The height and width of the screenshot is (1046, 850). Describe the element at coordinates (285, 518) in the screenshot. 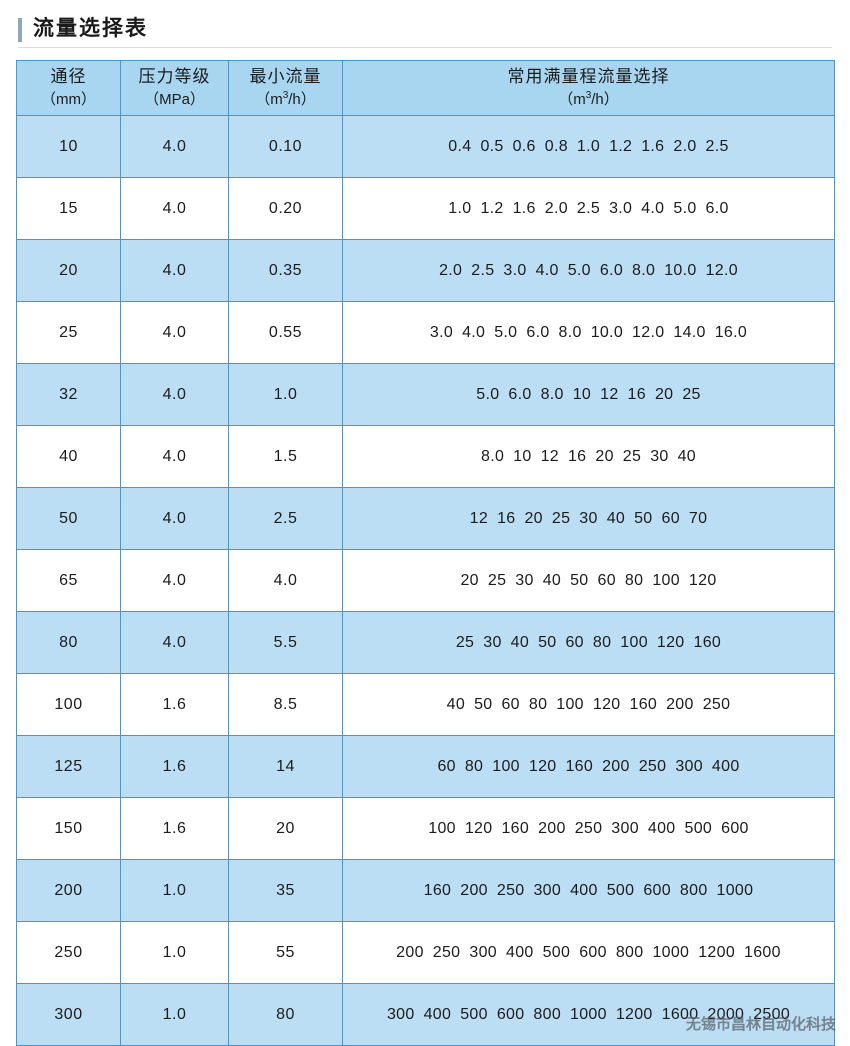

I see `cell-min-flow: 2.5` at that location.